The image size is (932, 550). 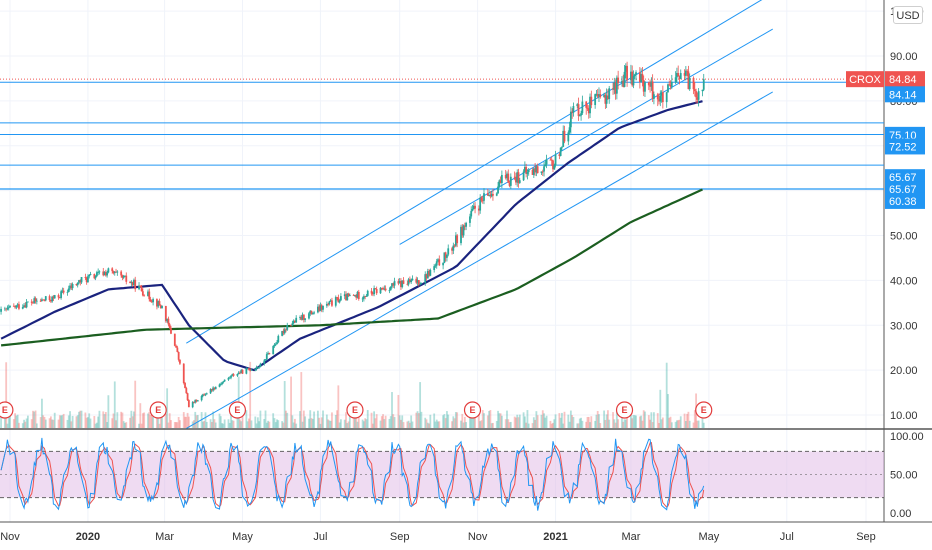 I want to click on level-tag-bg, so click(x=905, y=200).